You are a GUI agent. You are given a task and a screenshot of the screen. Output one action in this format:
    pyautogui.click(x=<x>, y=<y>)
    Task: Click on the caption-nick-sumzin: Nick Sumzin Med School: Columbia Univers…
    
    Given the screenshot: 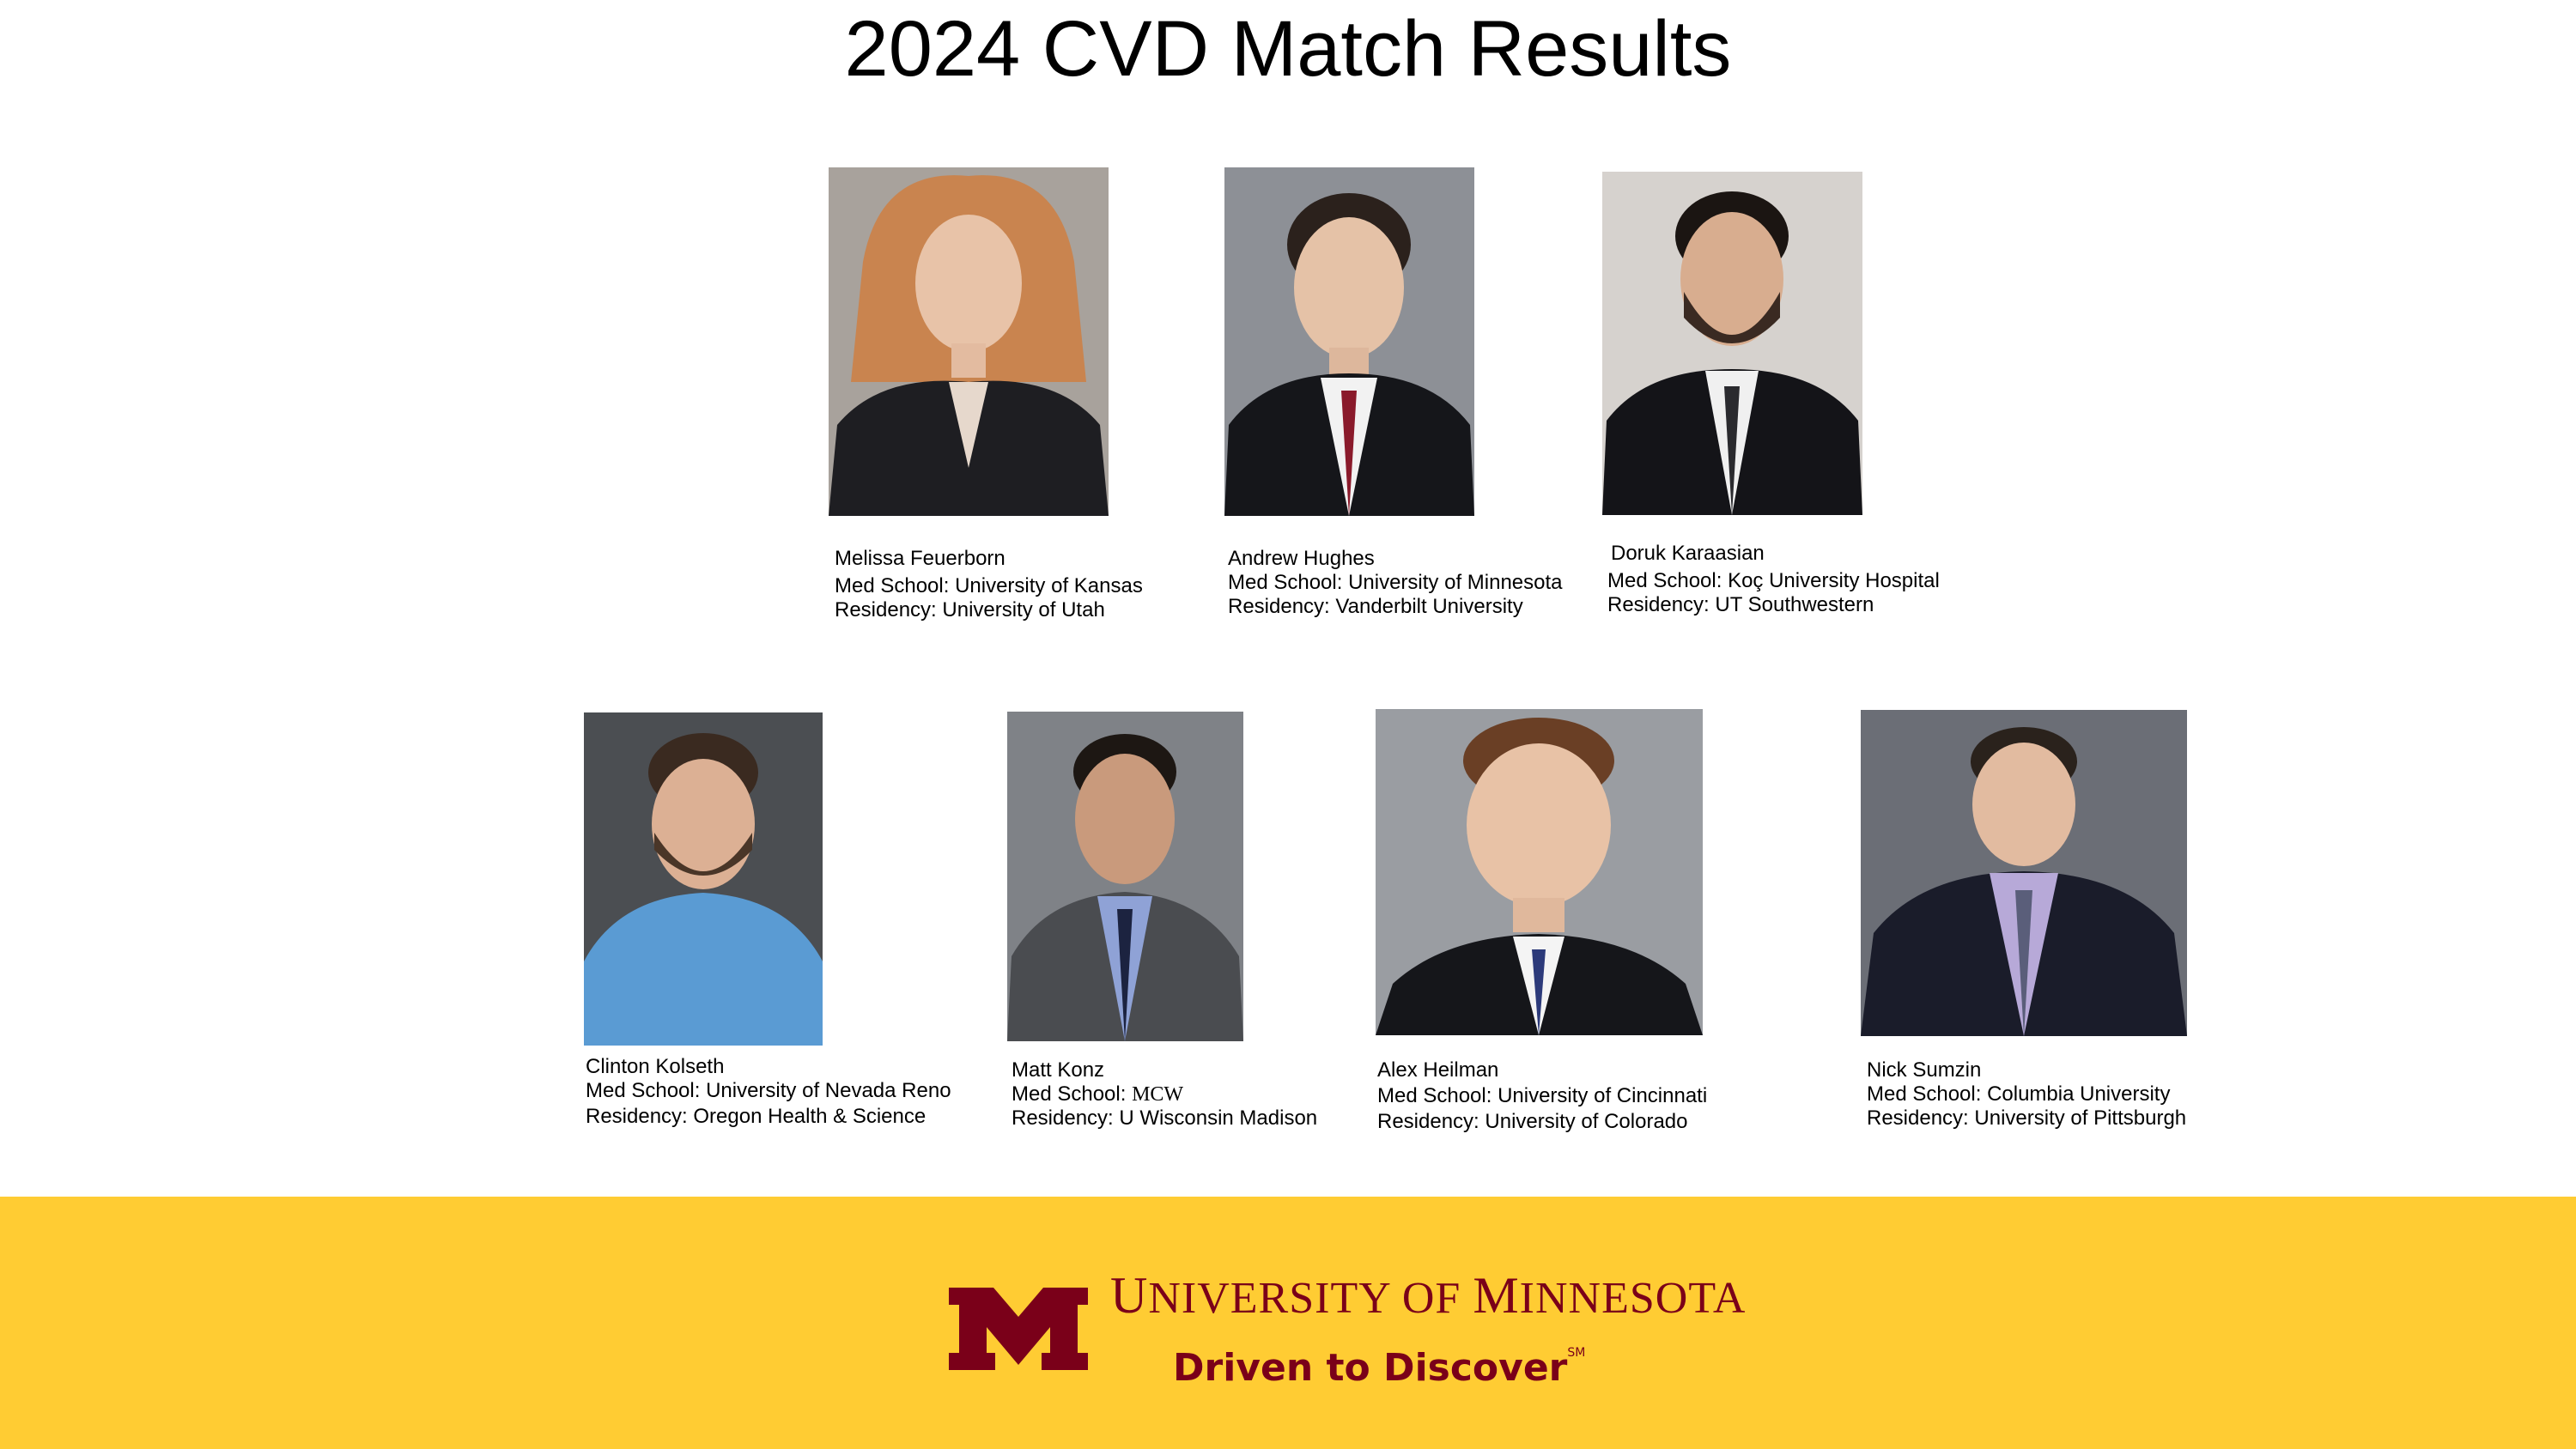 What is the action you would take?
    pyautogui.click(x=2026, y=1094)
    